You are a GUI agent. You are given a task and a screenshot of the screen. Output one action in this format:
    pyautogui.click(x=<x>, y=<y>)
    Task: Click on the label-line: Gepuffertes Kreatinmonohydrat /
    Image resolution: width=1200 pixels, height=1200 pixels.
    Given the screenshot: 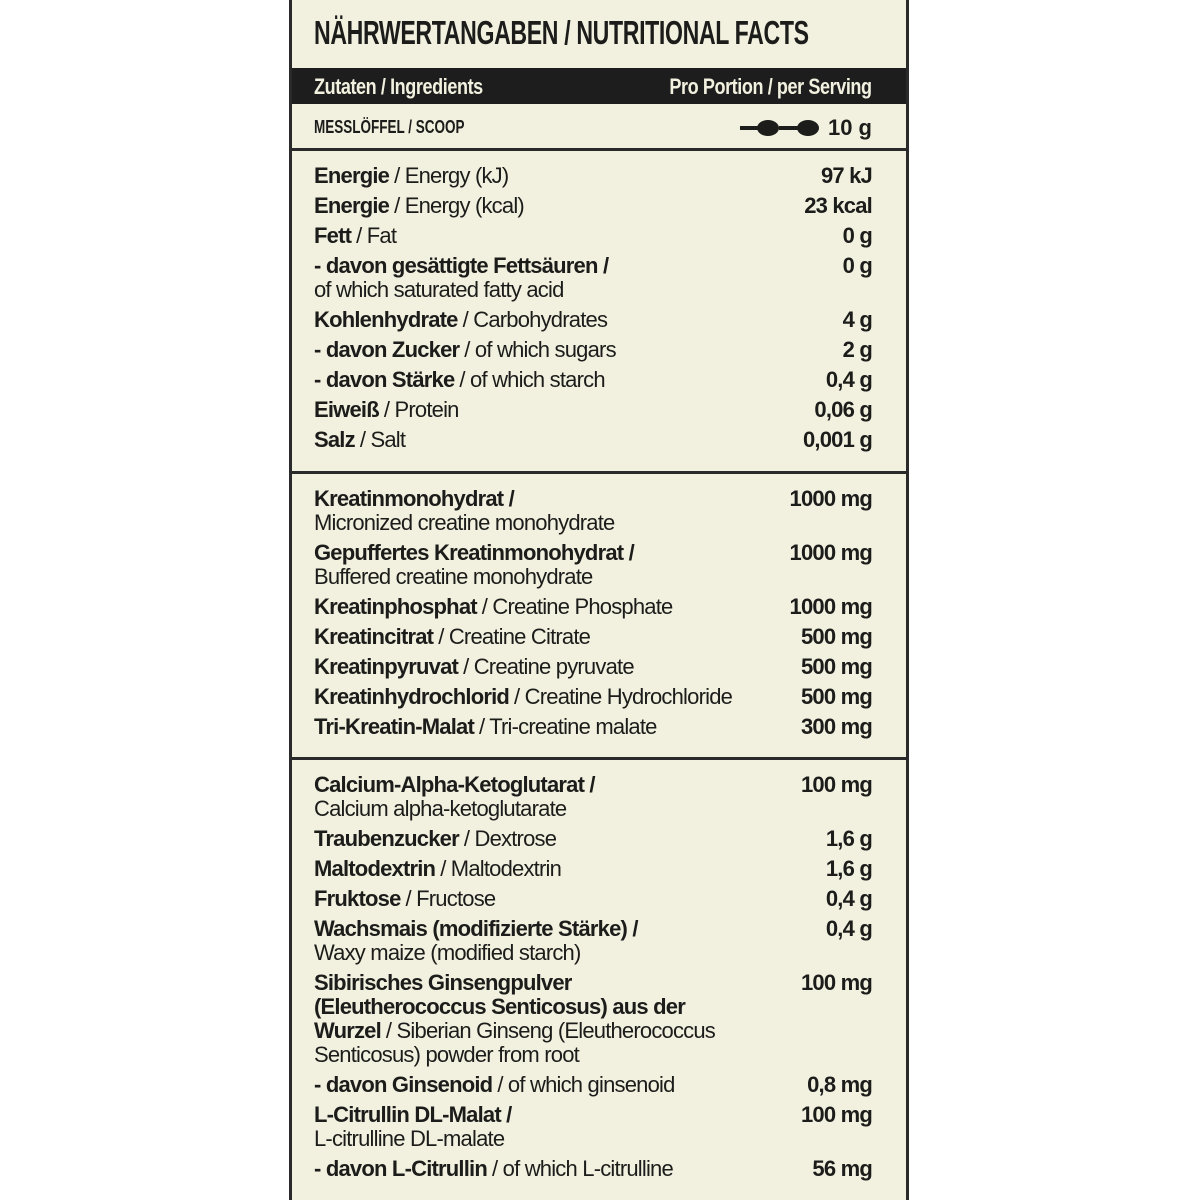 What is the action you would take?
    pyautogui.click(x=593, y=553)
    